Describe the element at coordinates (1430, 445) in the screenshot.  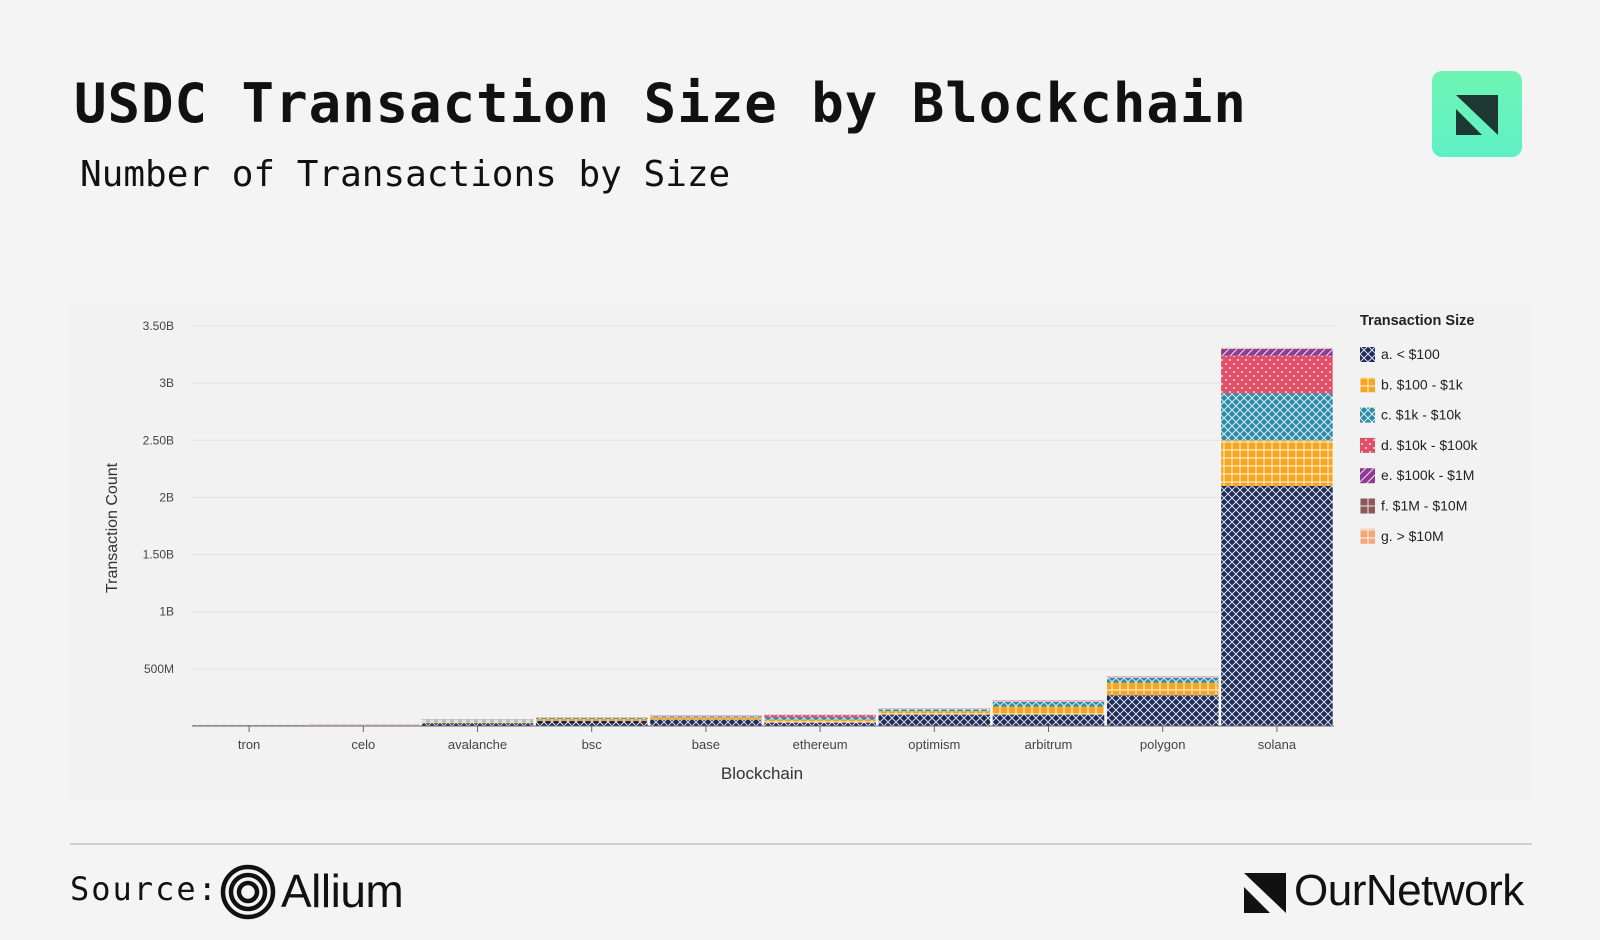
I see `legend-label: d. $10k - $100k` at that location.